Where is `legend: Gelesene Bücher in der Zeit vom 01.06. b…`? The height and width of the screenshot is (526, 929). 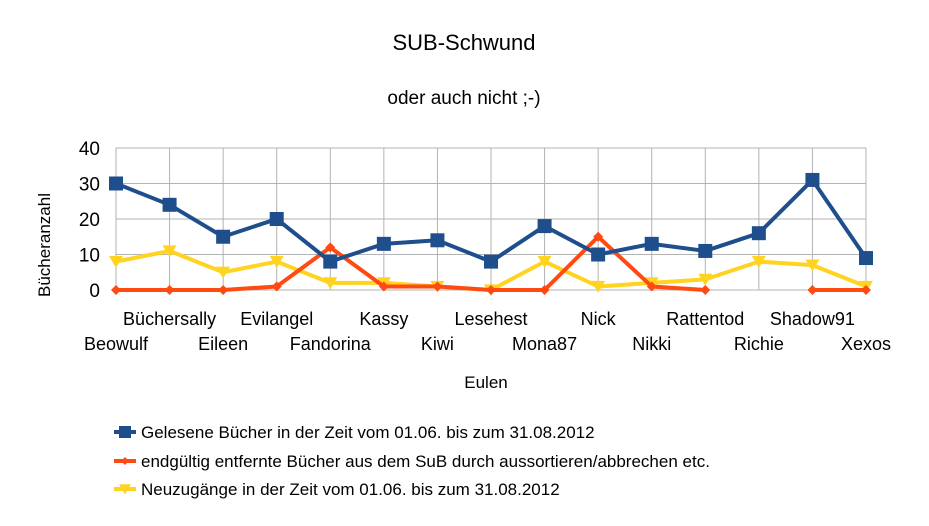
legend: Gelesene Bücher in der Zeit vom 01.06. b… is located at coordinates (412, 461).